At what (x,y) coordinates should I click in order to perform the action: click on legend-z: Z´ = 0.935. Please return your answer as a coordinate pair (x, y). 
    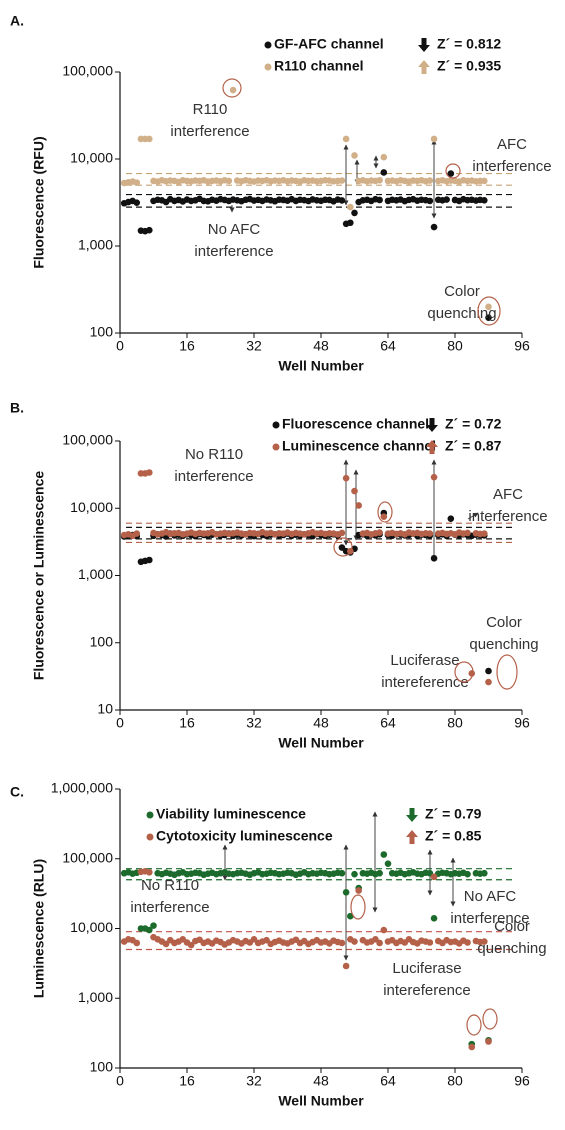
    Looking at the image, I should click on (469, 66).